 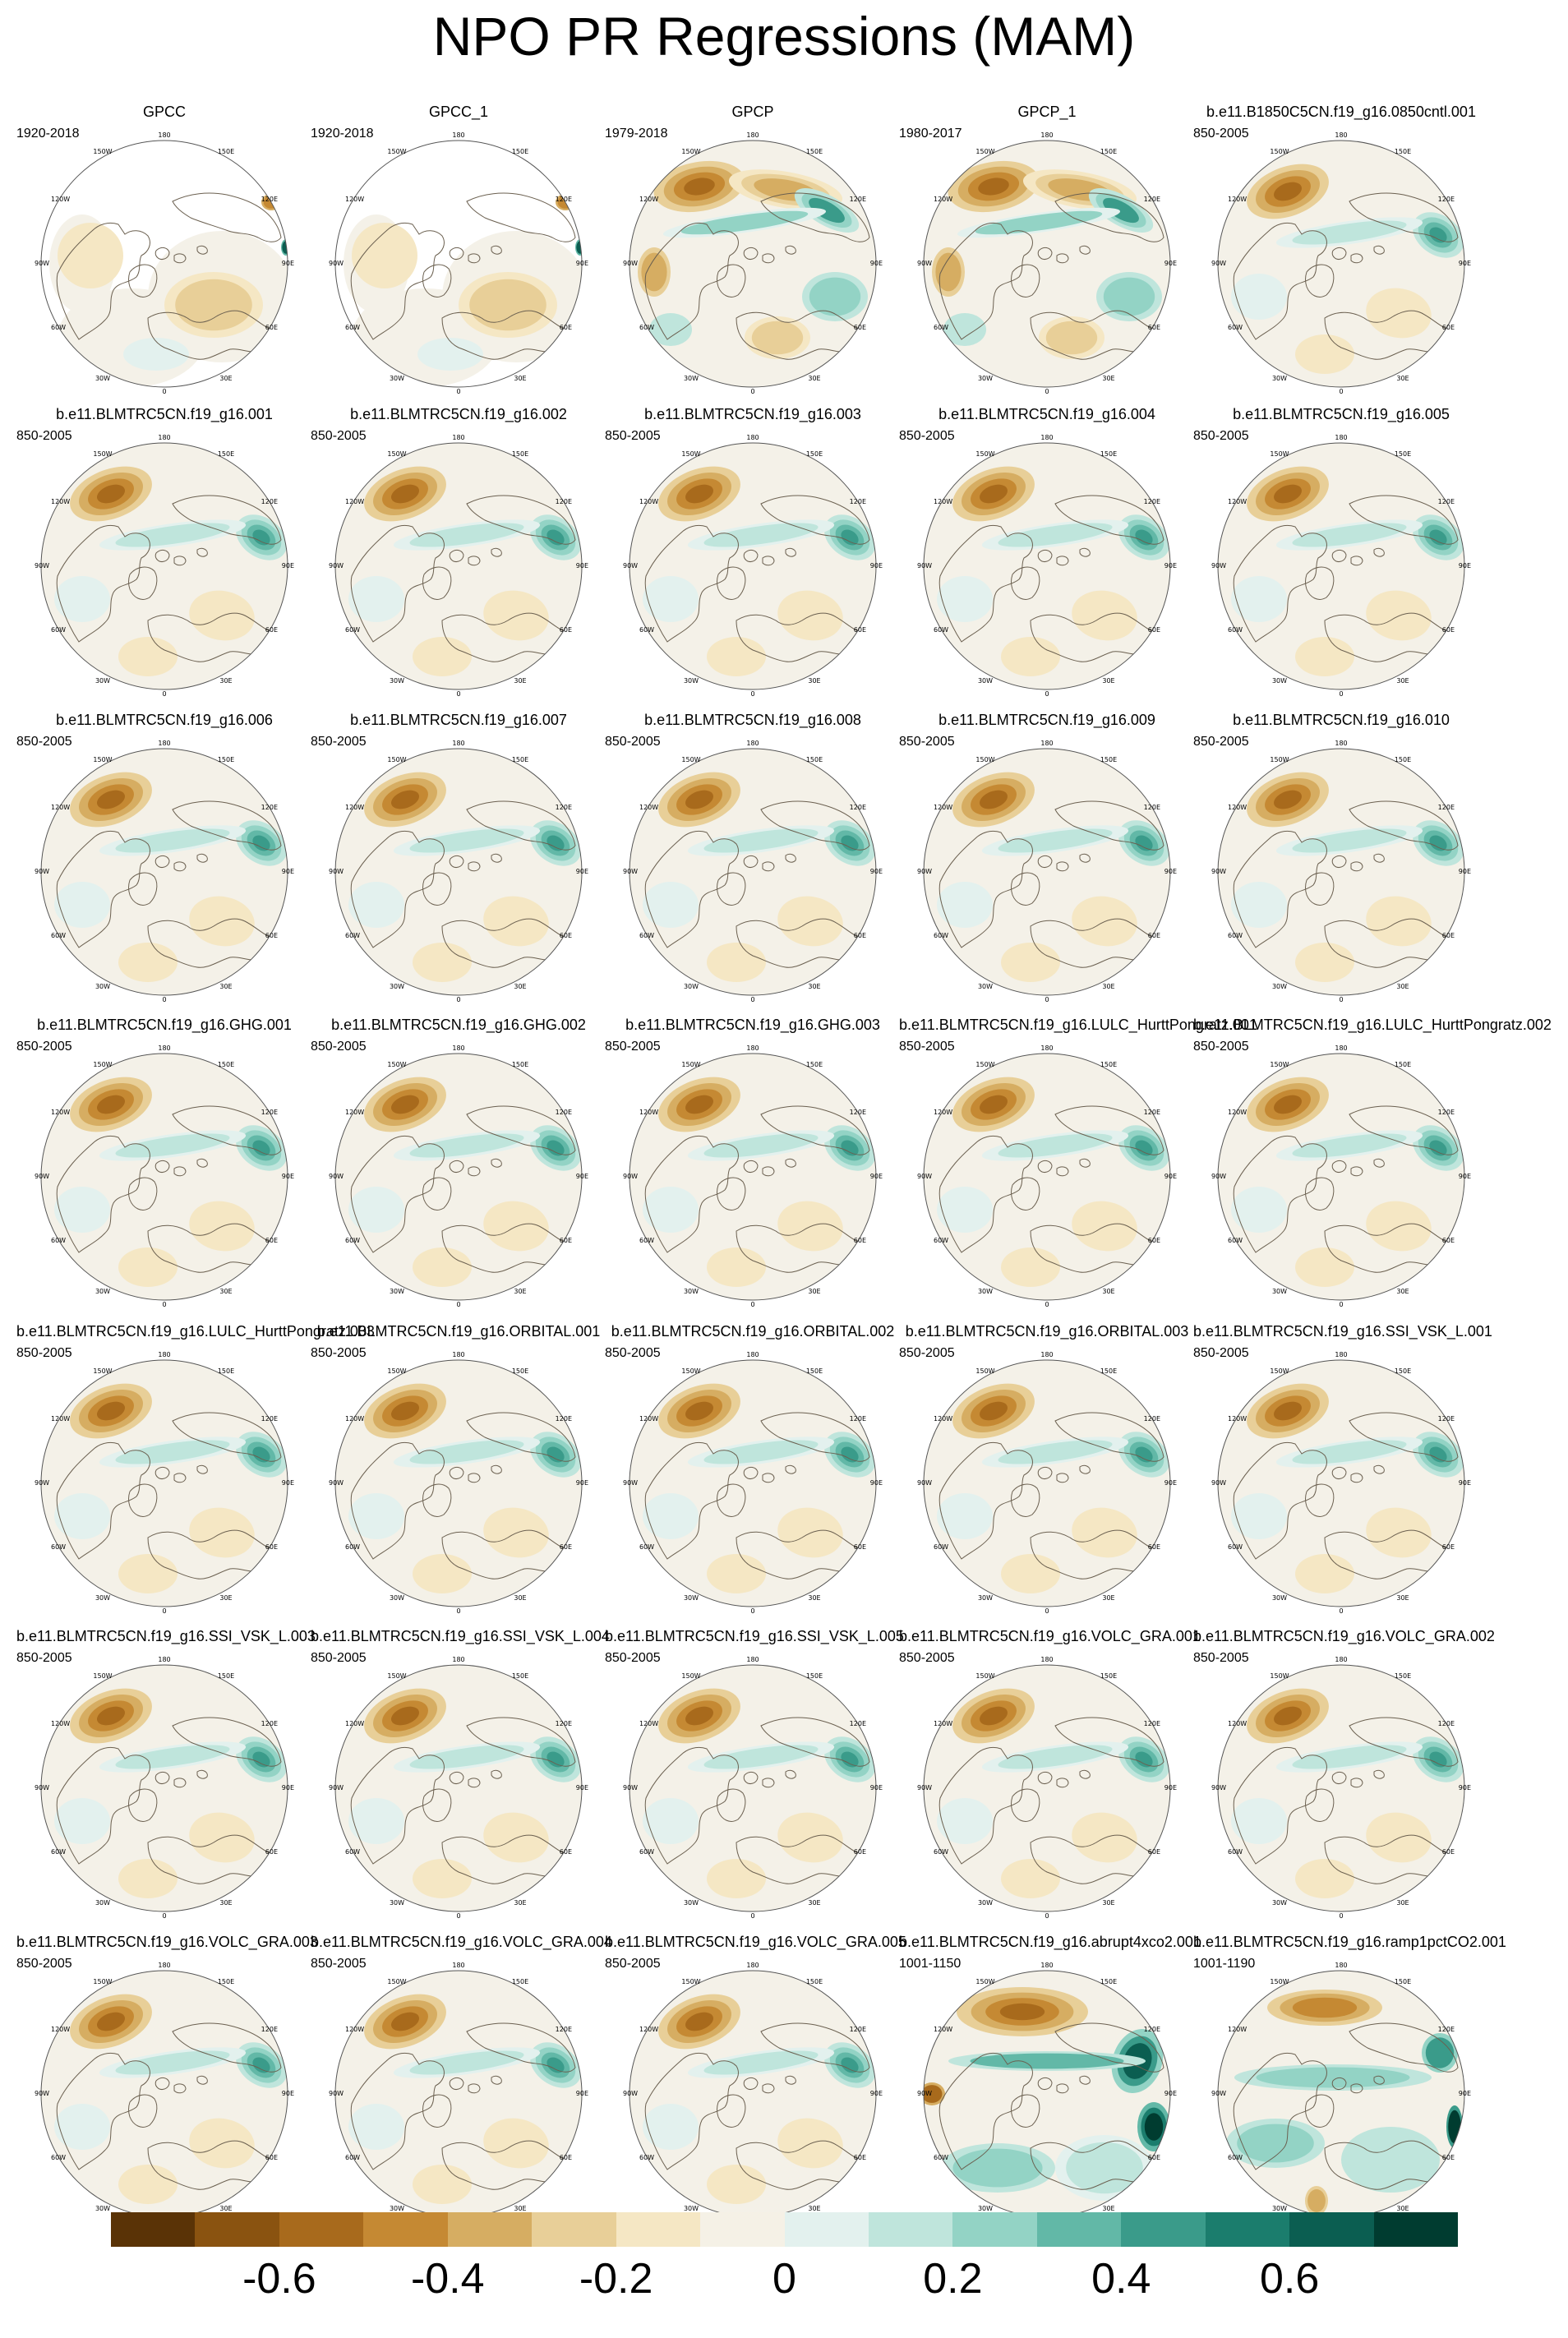 I want to click on panel-title: b.e11.BLMTRC5CN.f19_g16.GHG.002, so click(x=458, y=1025).